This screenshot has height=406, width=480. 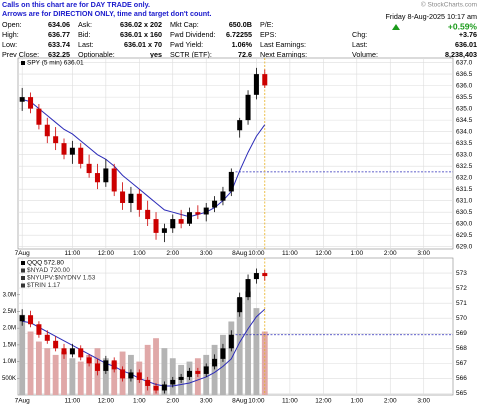 I want to click on quote-label: Next Earnings:, so click(x=283, y=54).